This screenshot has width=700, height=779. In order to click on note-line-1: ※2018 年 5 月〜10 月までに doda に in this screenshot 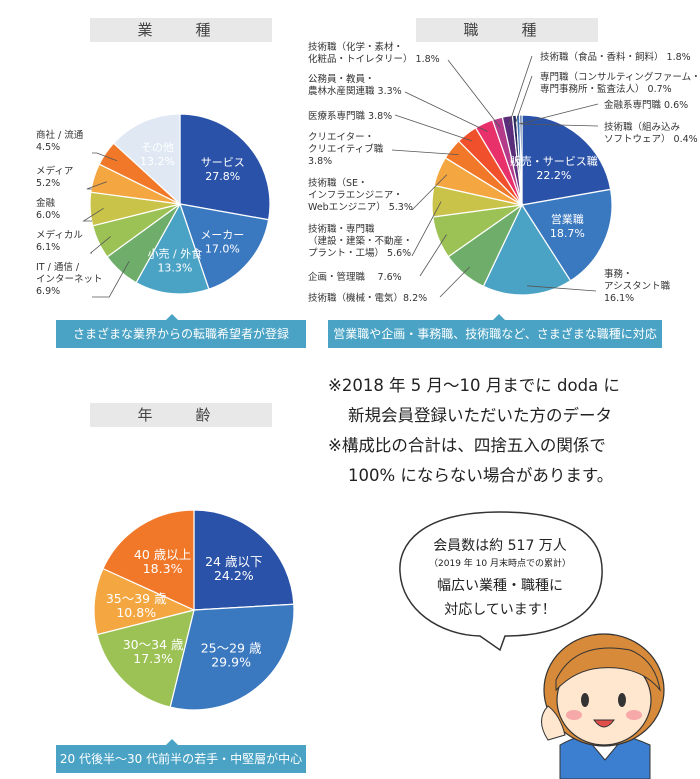, I will do `click(474, 385)`.